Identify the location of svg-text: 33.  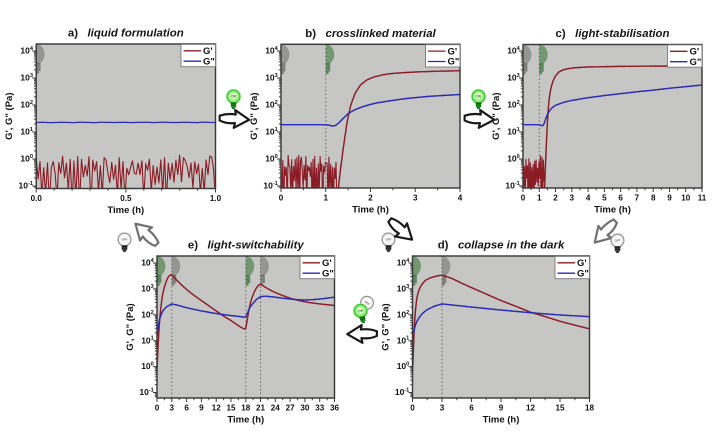
(320, 408).